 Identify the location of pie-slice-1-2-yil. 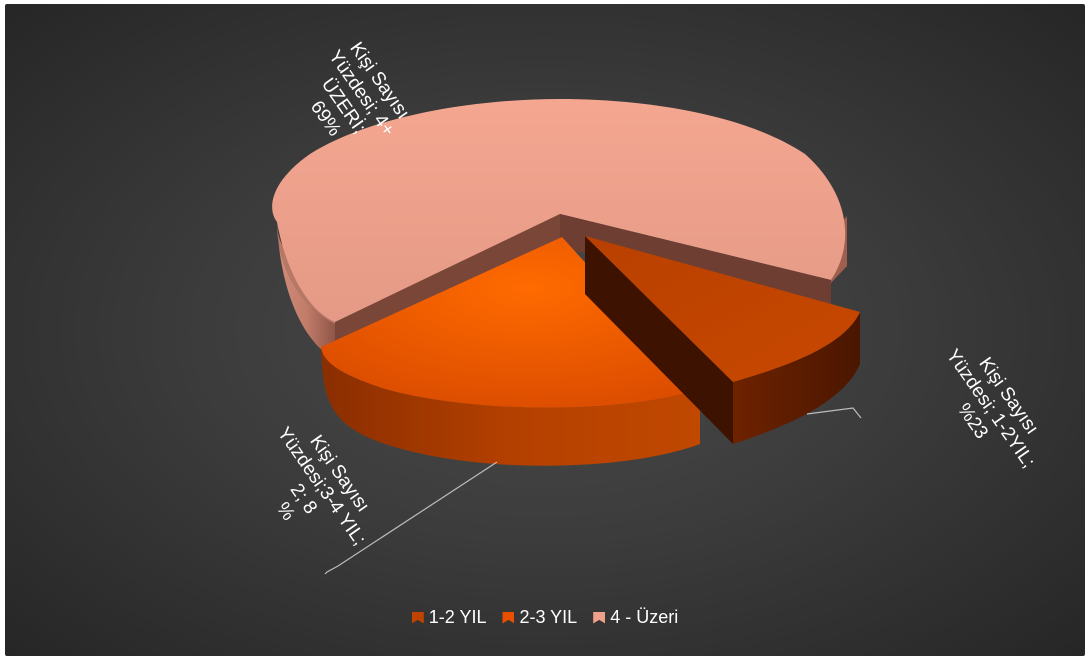
(722, 340).